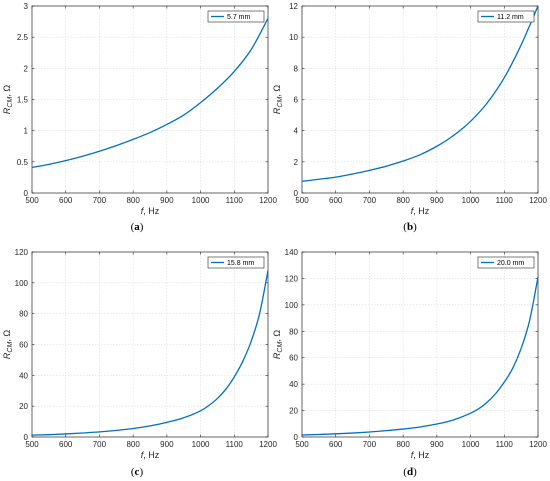  I want to click on panel-label: (a), so click(137, 227).